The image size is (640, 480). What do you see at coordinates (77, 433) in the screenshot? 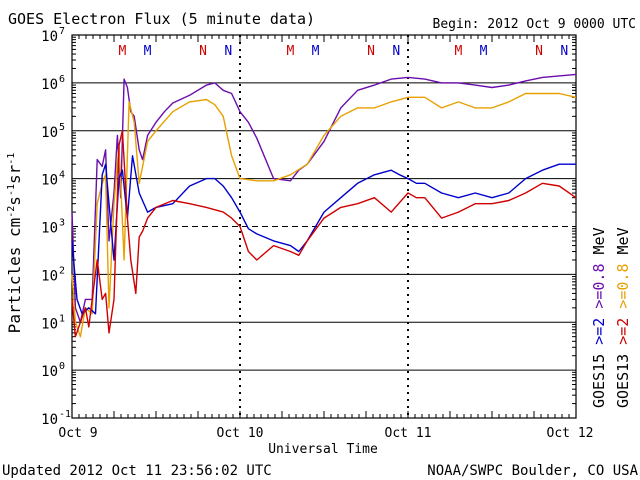
I see `x-tick-label: Oct 9` at bounding box center [77, 433].